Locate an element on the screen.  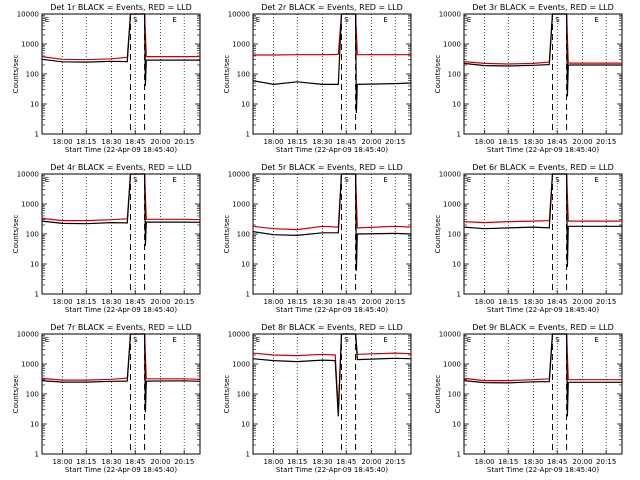
chart-title: Det 4r BLACK = Events, RED = LLD is located at coordinates (121, 167).